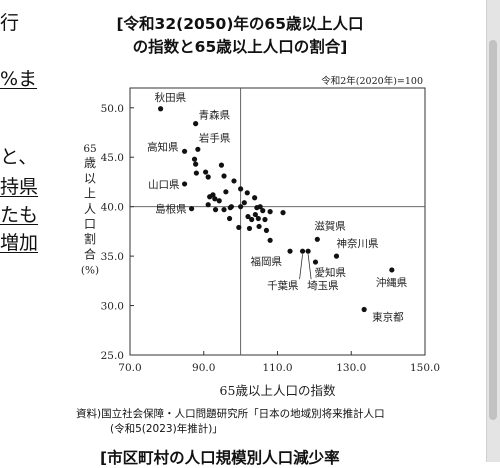  I want to click on next-section-title: [市区町村の人口規模別人口減少率, so click(220, 458).